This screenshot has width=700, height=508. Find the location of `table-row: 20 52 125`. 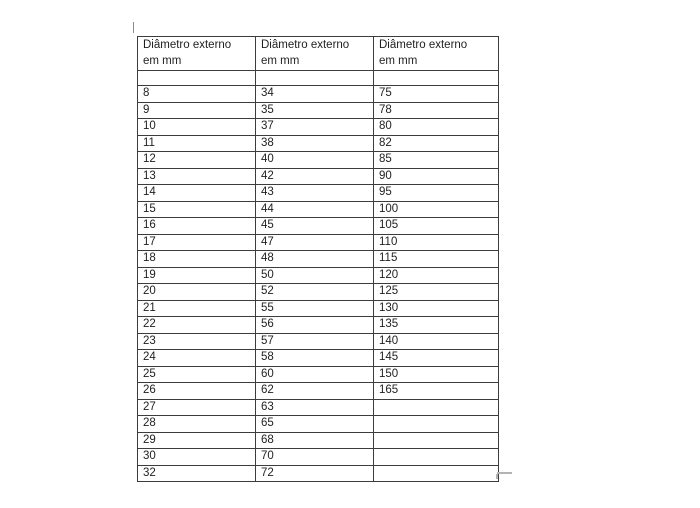

table-row: 20 52 125 is located at coordinates (318, 292).